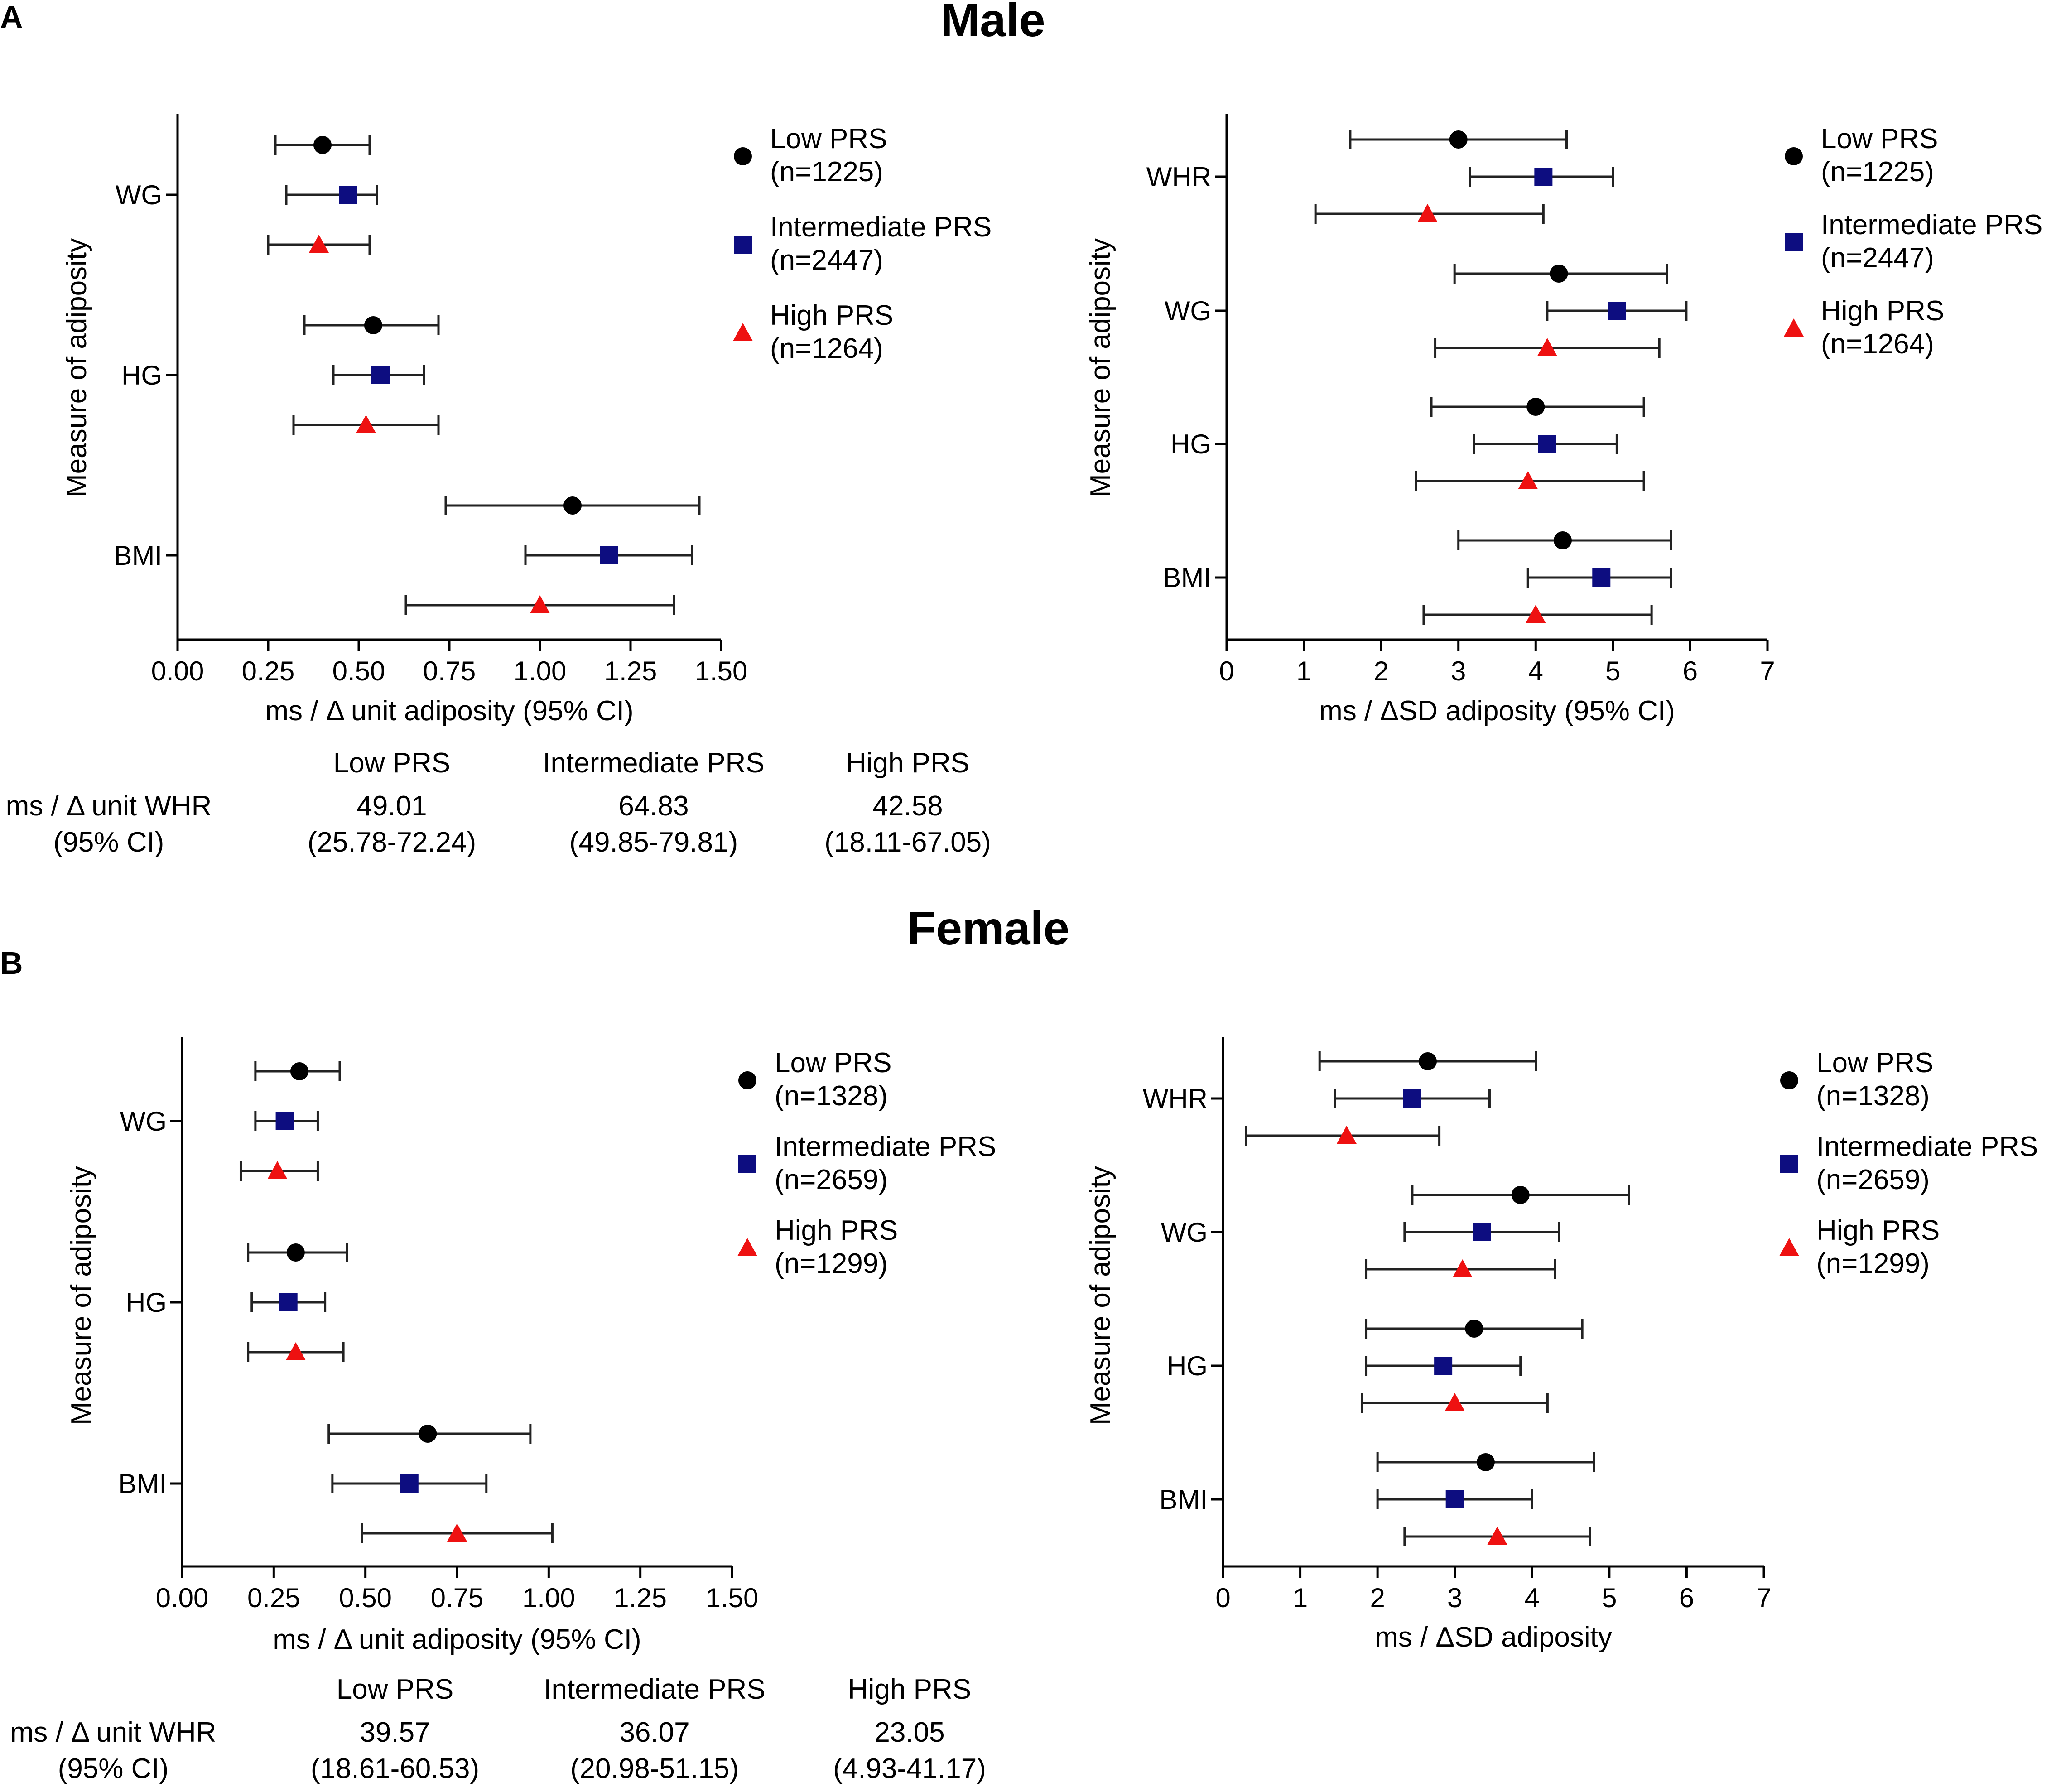 The image size is (2061, 1792). What do you see at coordinates (908, 763) in the screenshot?
I see `table-header: High PRS` at bounding box center [908, 763].